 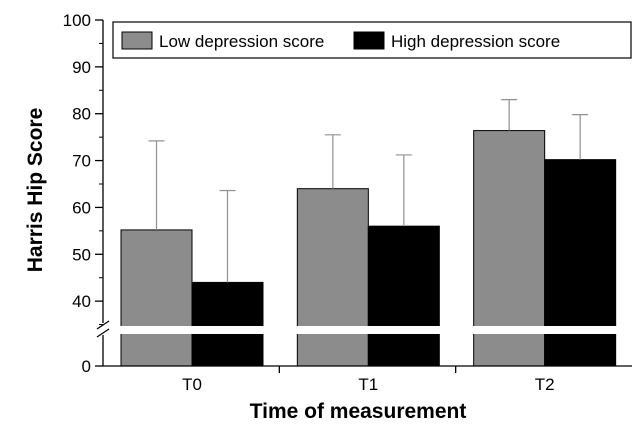 I want to click on x-tick-label-t2: T2, so click(x=545, y=384).